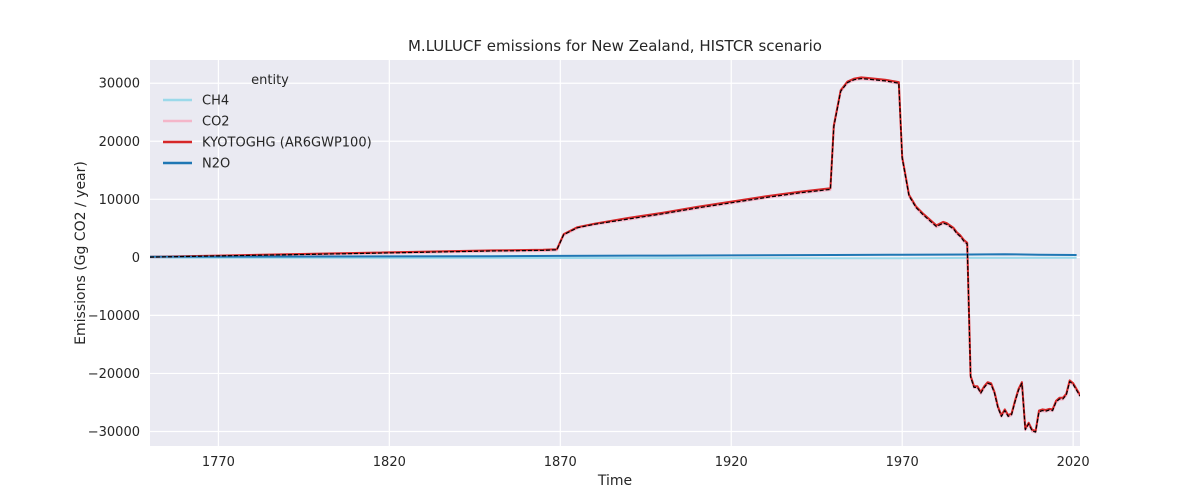 This screenshot has height=500, width=1200. Describe the element at coordinates (119, 200) in the screenshot. I see `y-tick-label: 10000` at that location.